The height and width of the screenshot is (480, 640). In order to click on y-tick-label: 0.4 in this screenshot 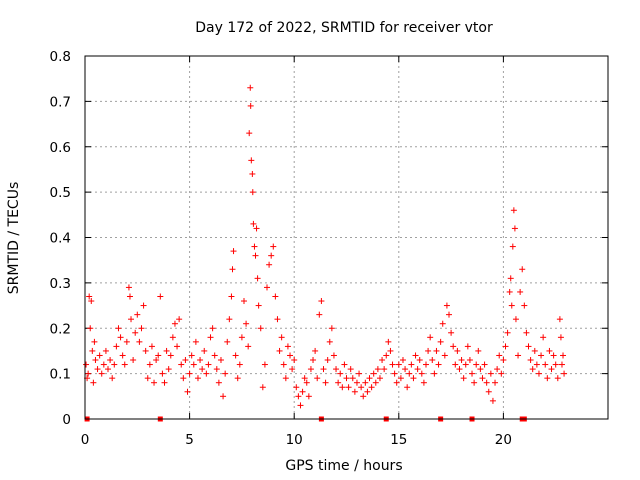, I will do `click(60, 239)`.